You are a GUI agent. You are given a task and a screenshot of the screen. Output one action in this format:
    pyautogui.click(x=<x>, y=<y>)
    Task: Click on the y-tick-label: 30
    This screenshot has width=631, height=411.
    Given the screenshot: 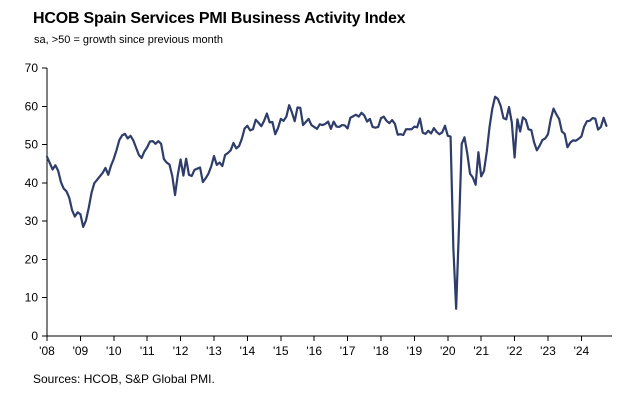 What is the action you would take?
    pyautogui.click(x=32, y=221)
    